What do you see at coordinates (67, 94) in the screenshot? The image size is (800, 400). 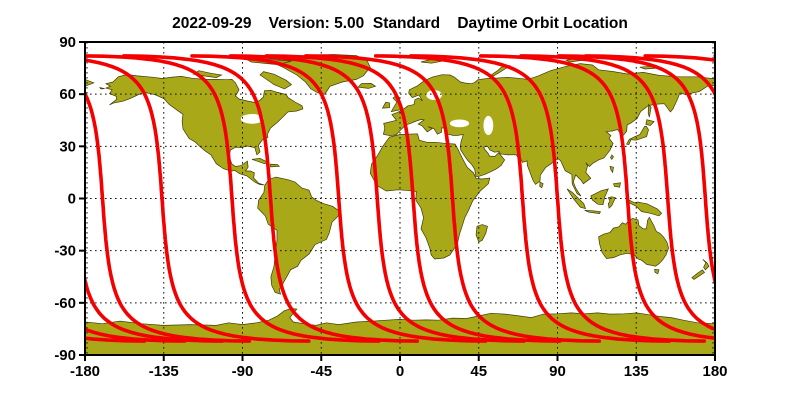 I see `y-tick-label: 60` at bounding box center [67, 94].